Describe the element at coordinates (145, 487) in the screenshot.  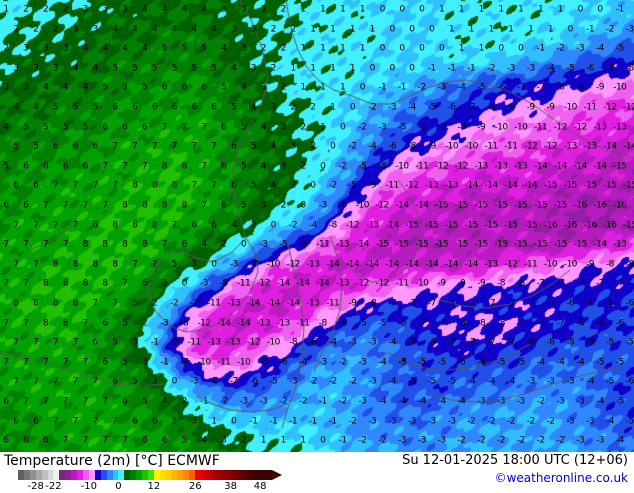
I see `colorbar-tick-labels: -28 -22 -10 0 12 26 38 48` at that location.